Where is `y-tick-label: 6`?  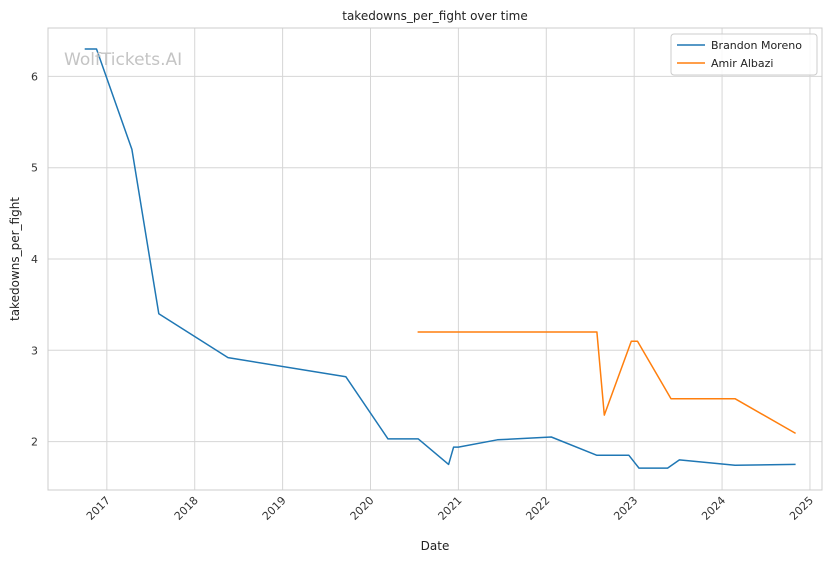
y-tick-label: 6 is located at coordinates (34, 76).